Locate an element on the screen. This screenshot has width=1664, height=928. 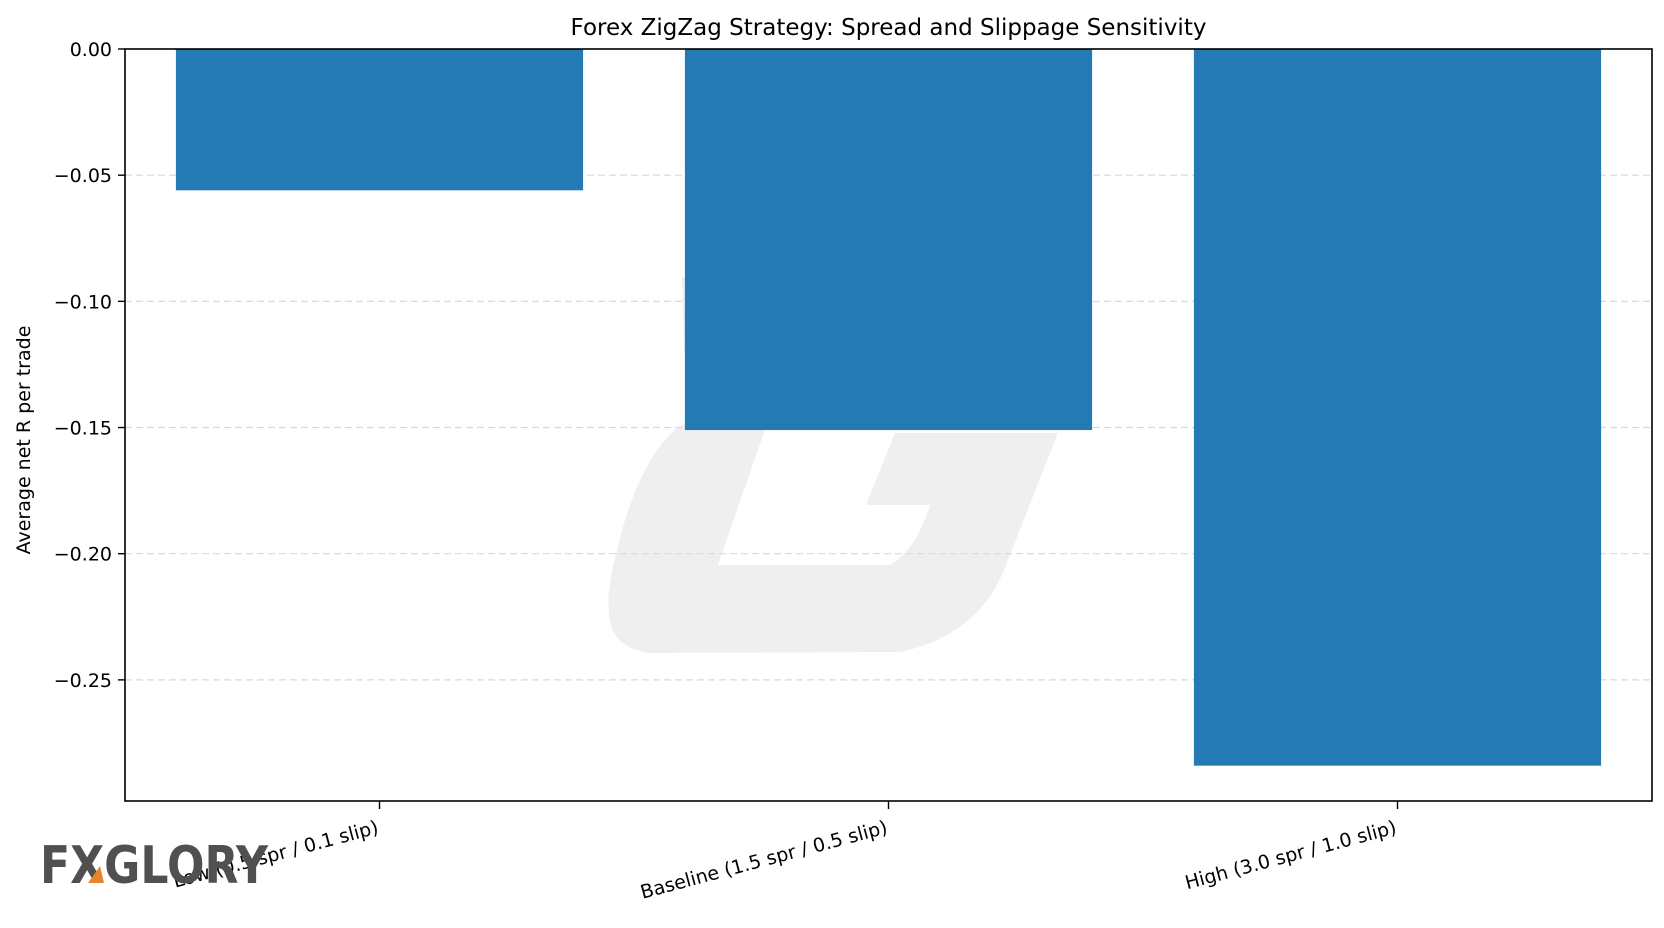
y-tick-label: −0.25 is located at coordinates (83, 681).